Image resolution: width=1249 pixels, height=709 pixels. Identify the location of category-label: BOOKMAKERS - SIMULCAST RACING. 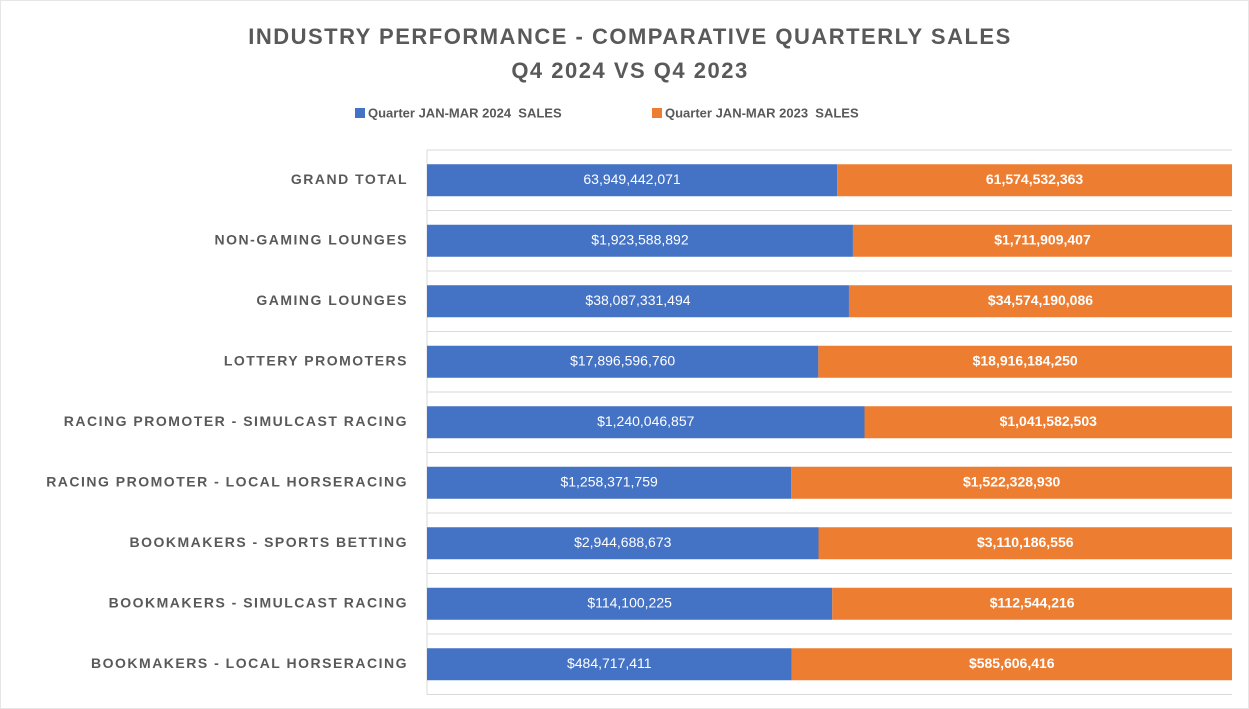
(258, 602).